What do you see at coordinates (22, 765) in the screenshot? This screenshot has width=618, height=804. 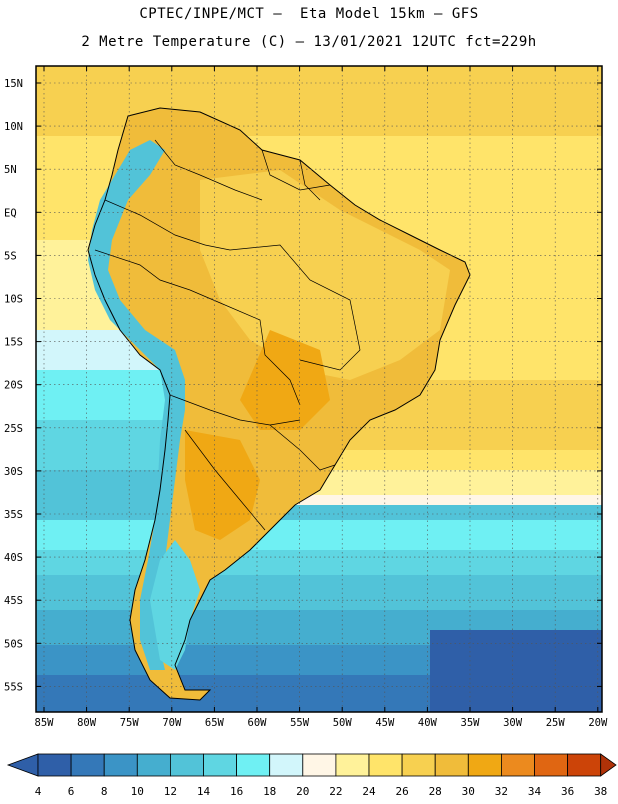 I see `colorbar-left-arrow` at bounding box center [22, 765].